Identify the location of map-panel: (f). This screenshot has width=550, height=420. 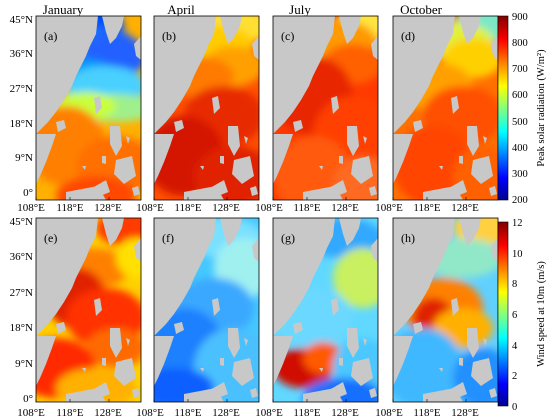
(206, 310).